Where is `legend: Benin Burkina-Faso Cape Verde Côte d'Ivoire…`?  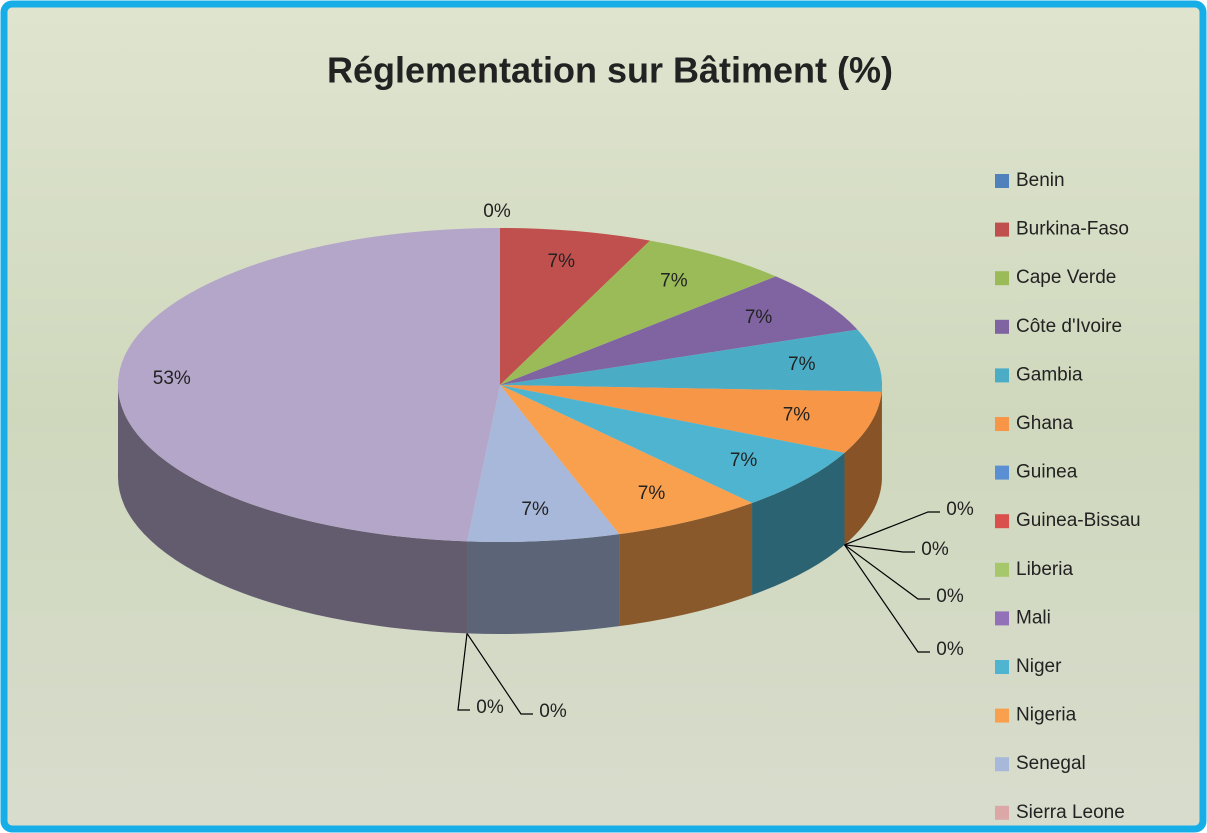 legend: Benin Burkina-Faso Cape Verde Côte d'Ivoire… is located at coordinates (1068, 496).